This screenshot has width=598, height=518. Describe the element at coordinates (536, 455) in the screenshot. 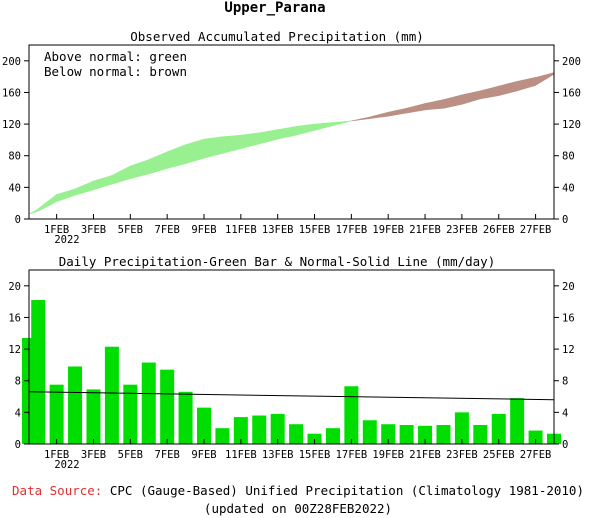

I see `daily-xtick-label-13: 27FEB` at that location.